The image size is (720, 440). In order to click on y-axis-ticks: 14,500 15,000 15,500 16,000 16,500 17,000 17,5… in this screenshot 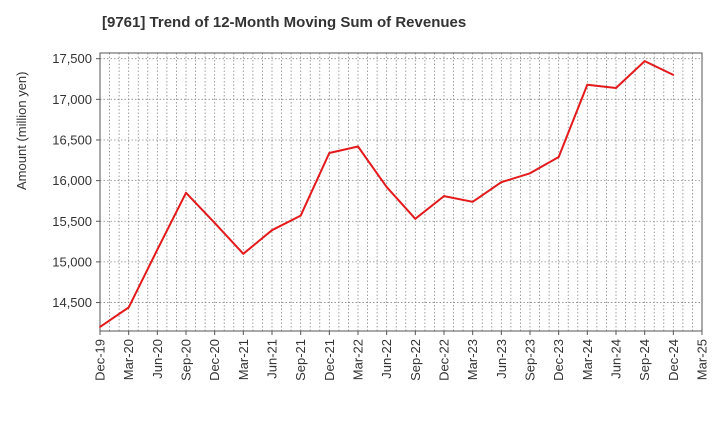, I will do `click(76, 180)`.